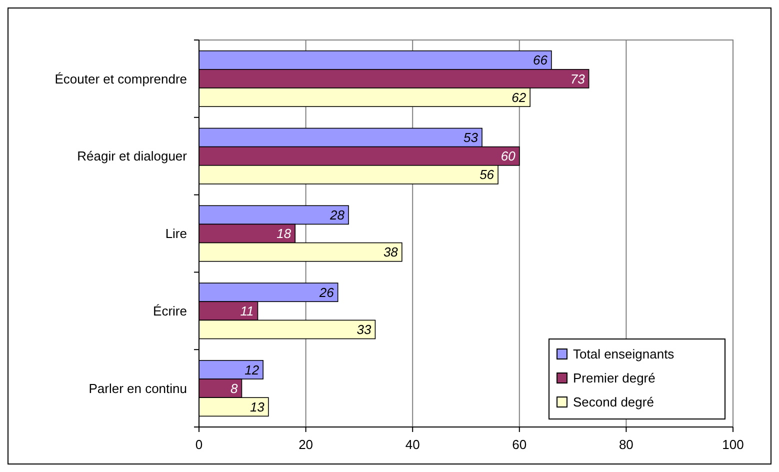  Describe the element at coordinates (624, 354) in the screenshot. I see `legend-label: Total enseignants` at that location.